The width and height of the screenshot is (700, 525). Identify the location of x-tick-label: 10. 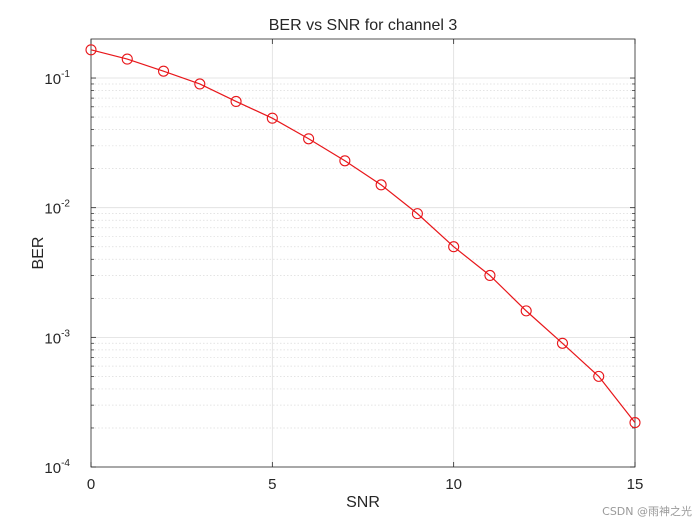
(453, 484).